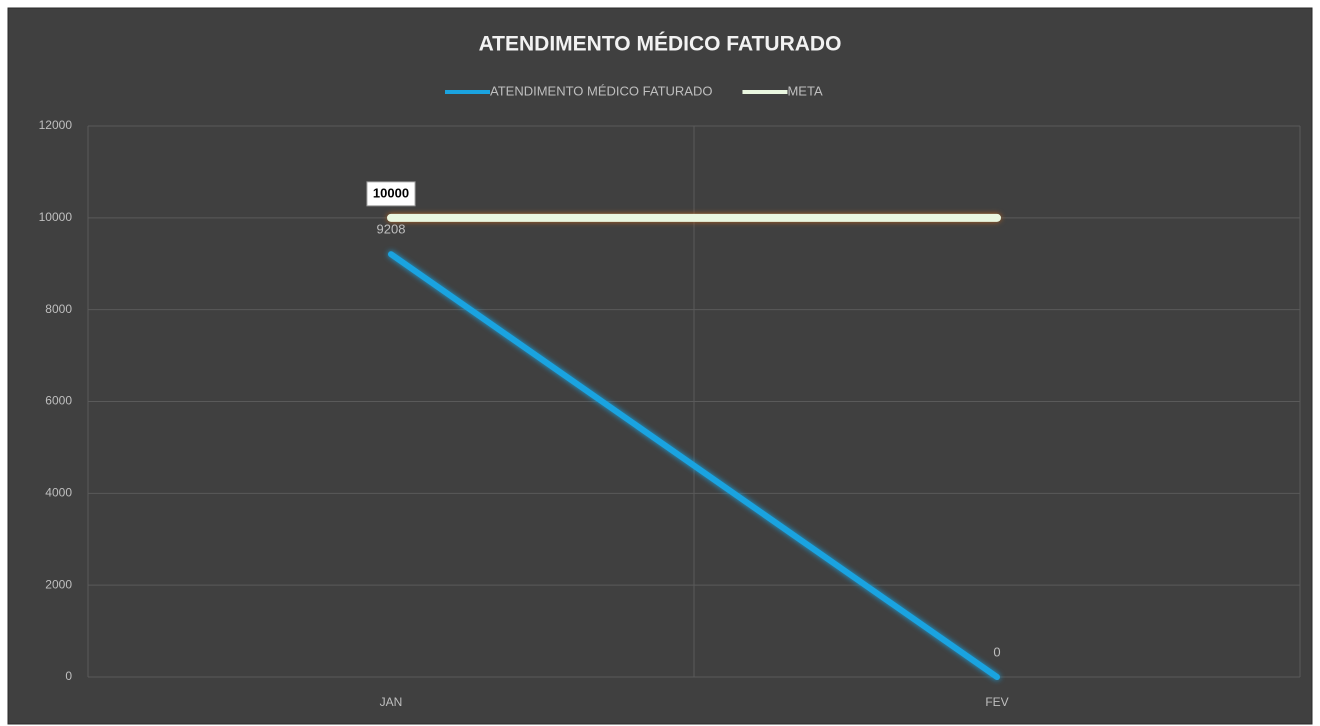 This screenshot has width=1320, height=726. I want to click on y-tick-label: 12000, so click(56, 125).